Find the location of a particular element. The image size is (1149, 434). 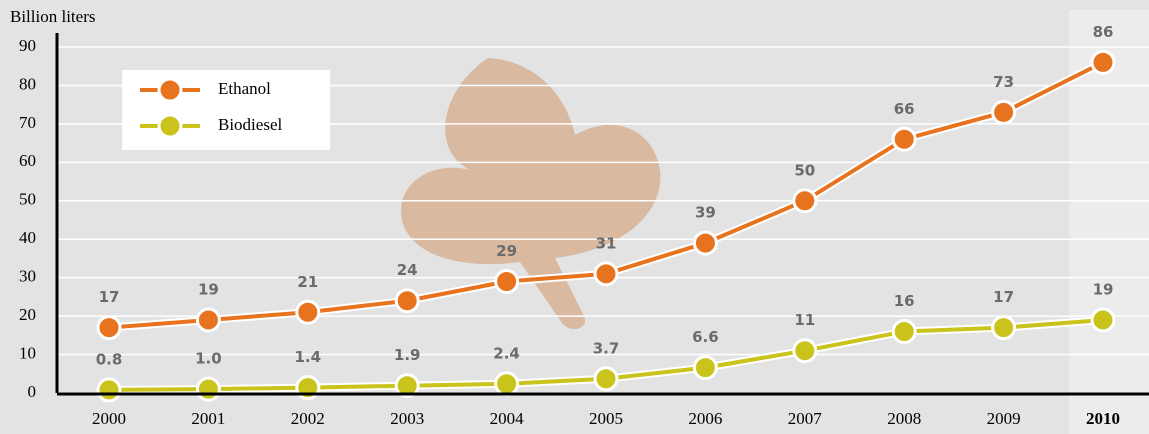

data-label: 1.9 is located at coordinates (407, 355).